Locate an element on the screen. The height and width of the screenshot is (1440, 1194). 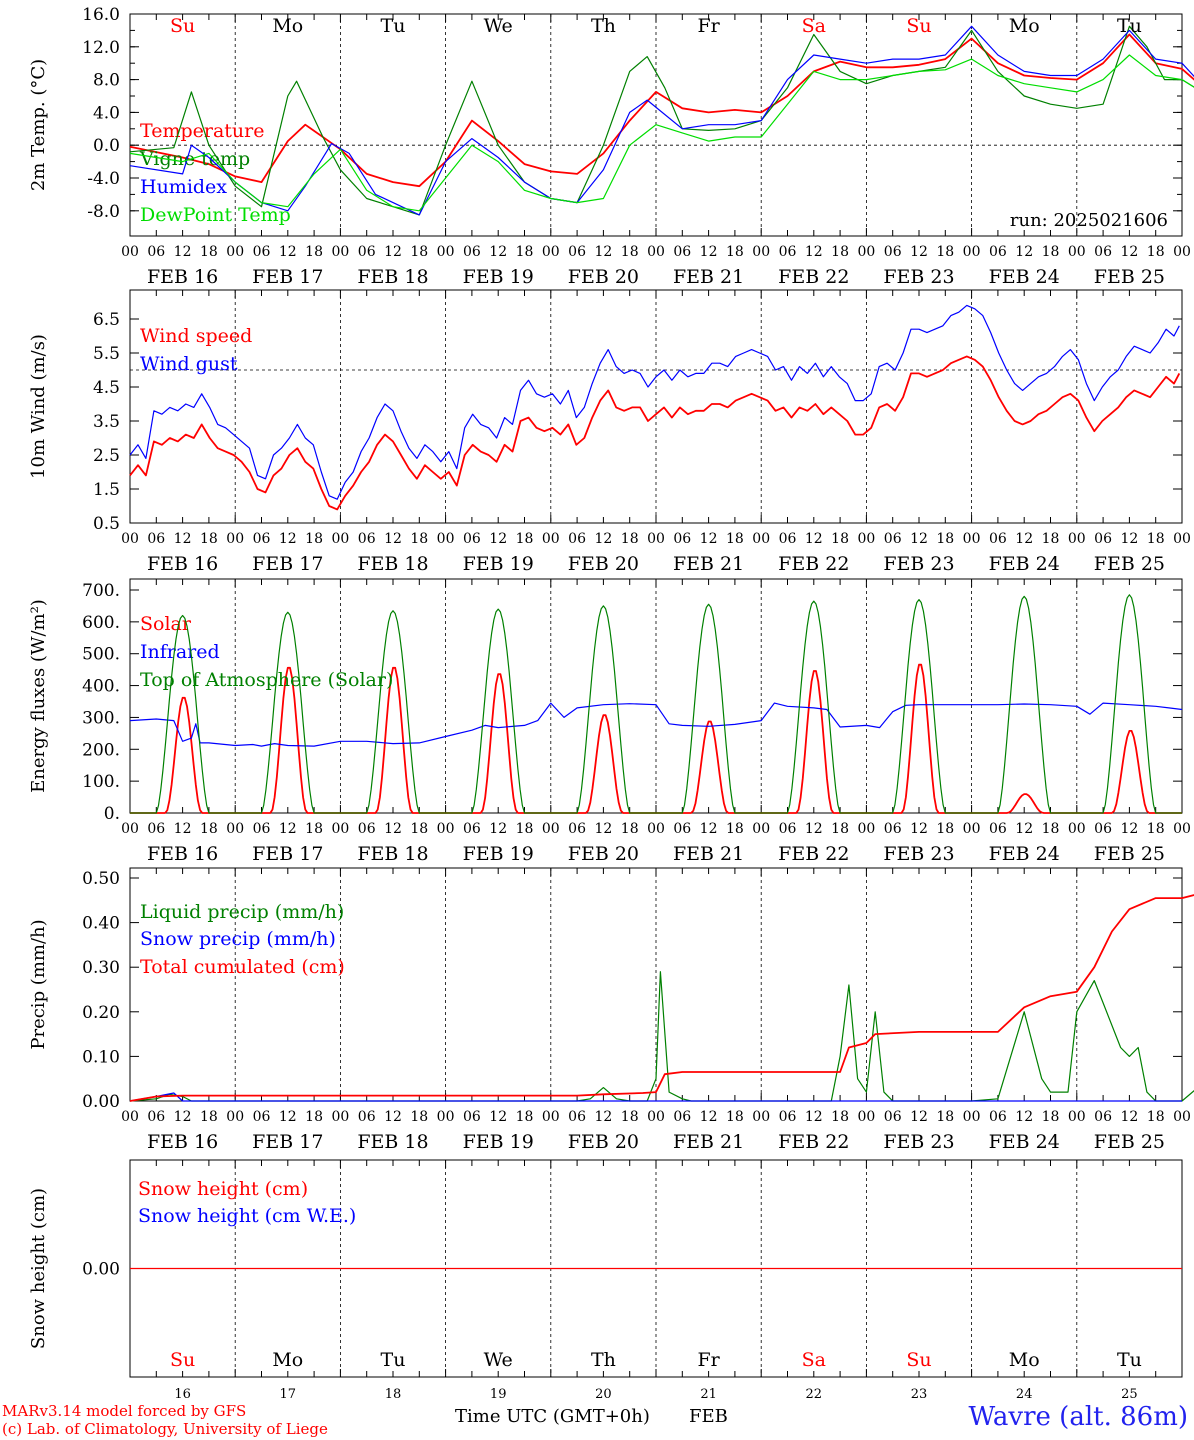
date-label: FEB 16 is located at coordinates (182, 1142).